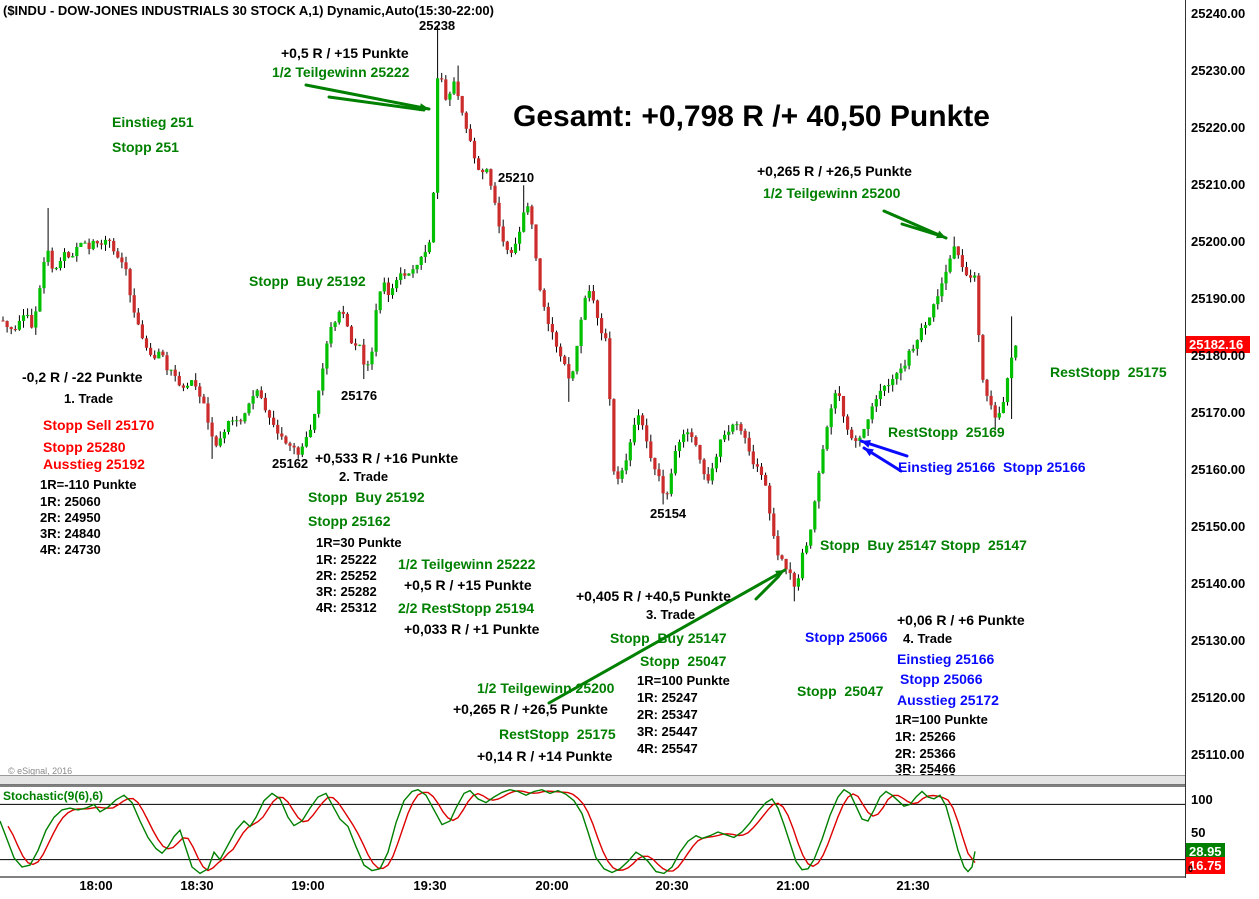 The width and height of the screenshot is (1259, 899). What do you see at coordinates (530, 709) in the screenshot?
I see `chart-annotation: +0,265 R / +26,5 Punkte` at bounding box center [530, 709].